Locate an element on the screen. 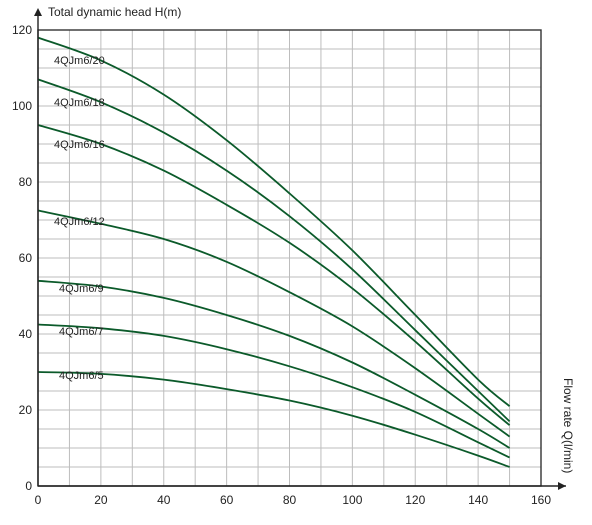  series-label: 4QJm6/7 is located at coordinates (81, 332).